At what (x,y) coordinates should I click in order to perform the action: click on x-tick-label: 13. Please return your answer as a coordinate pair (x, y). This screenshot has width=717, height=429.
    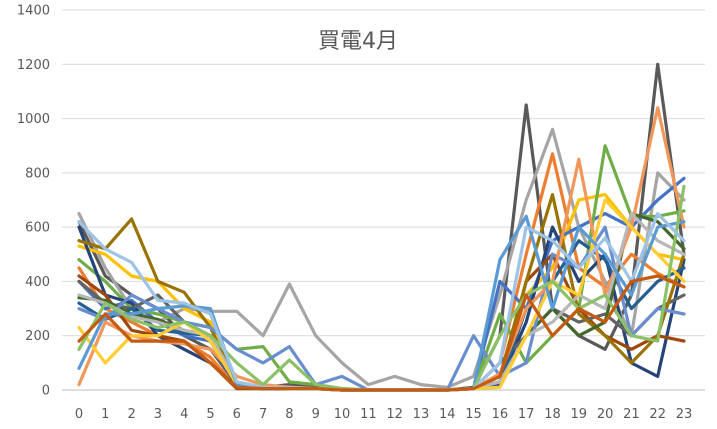
    Looking at the image, I should click on (421, 414).